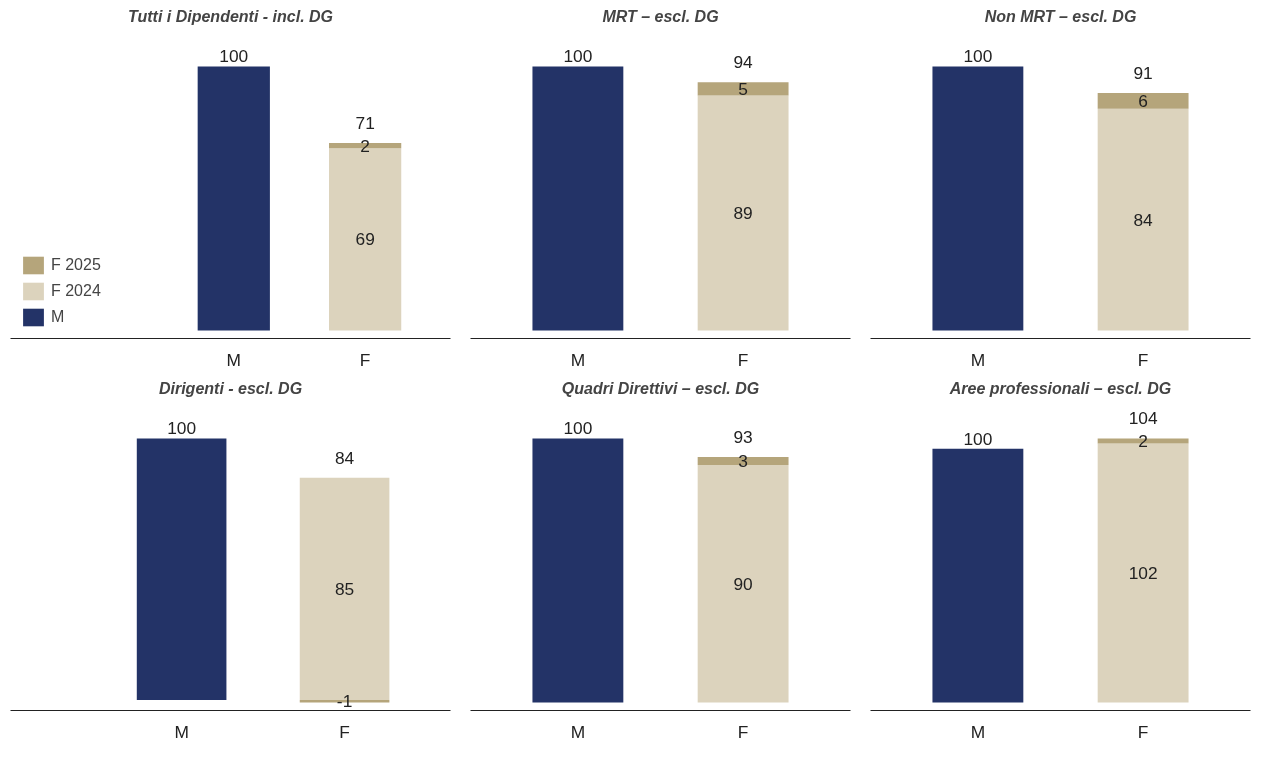  I want to click on legend-label: F 2024, so click(76, 291).